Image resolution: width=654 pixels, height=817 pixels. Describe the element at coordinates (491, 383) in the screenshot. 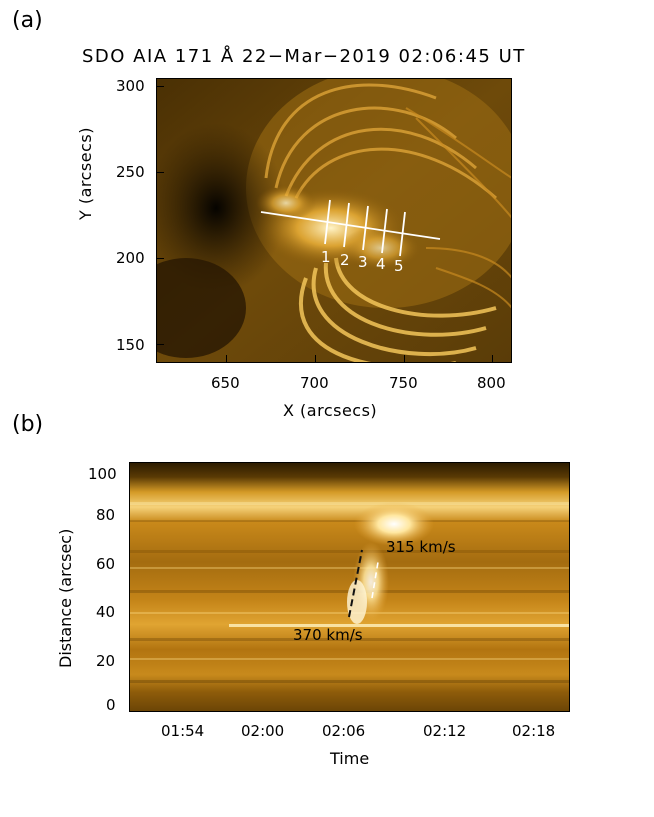

I see `panel-a-xtick: 800` at that location.